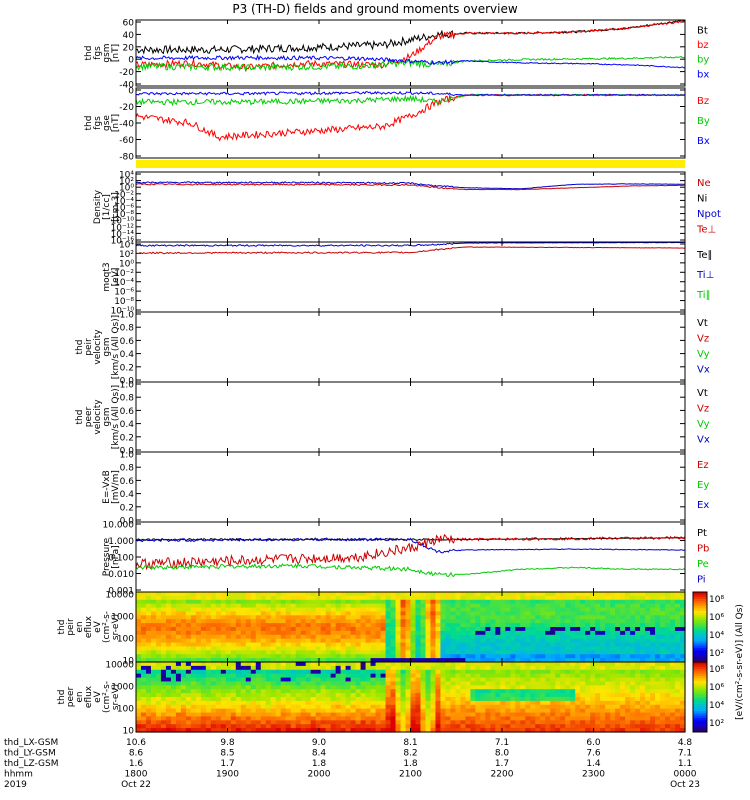 The height and width of the screenshot is (800, 750). What do you see at coordinates (107, 487) in the screenshot?
I see `y-axis-label: E=-VxB` at bounding box center [107, 487].